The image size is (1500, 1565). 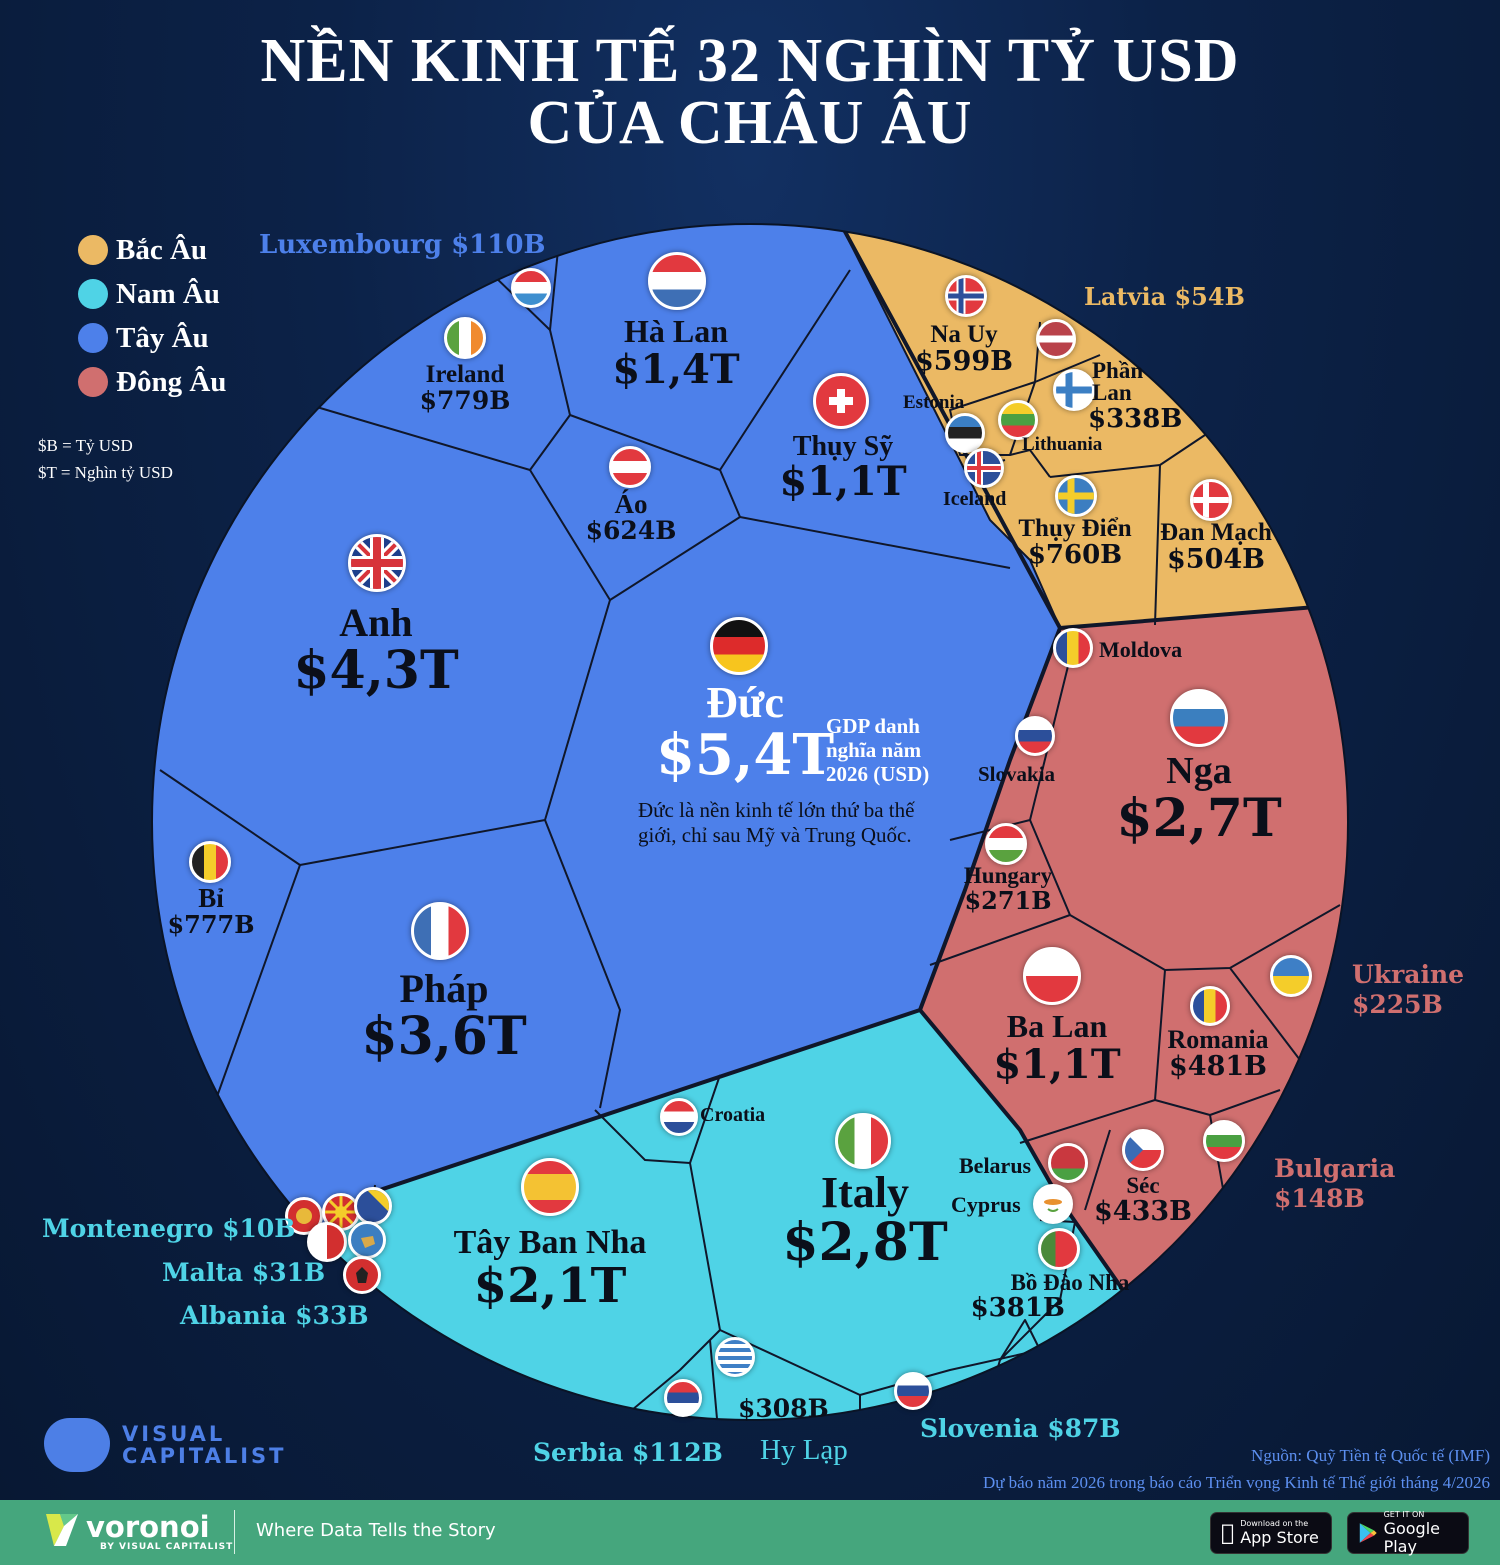 What do you see at coordinates (1224, 1141) in the screenshot?
I see `flag-bulgaria-icon` at bounding box center [1224, 1141].